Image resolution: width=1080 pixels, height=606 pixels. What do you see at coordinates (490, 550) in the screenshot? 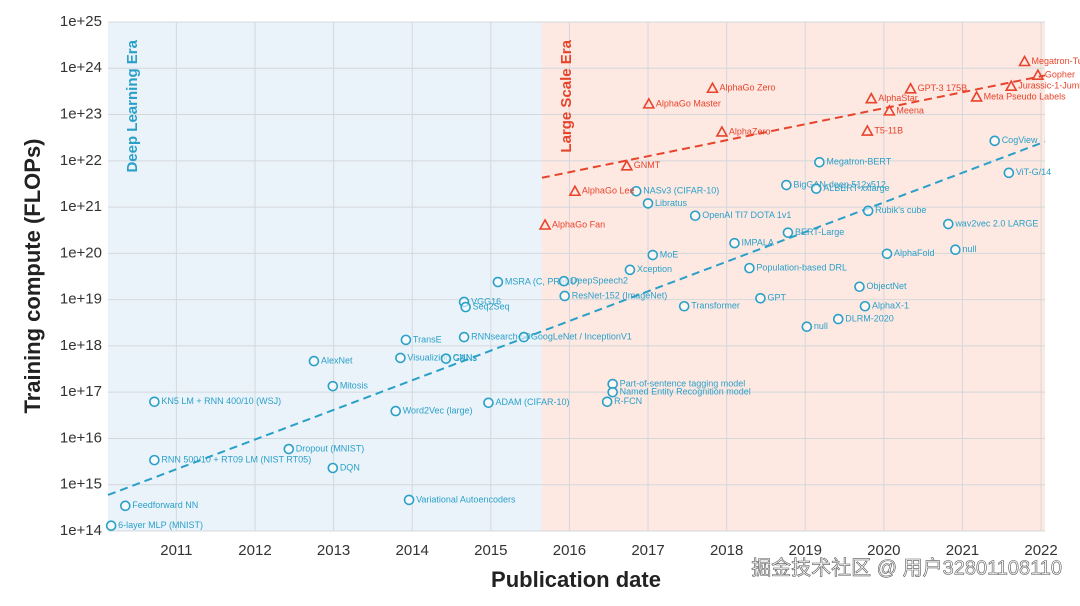
I see `x-tick-label: 2015` at bounding box center [490, 550].